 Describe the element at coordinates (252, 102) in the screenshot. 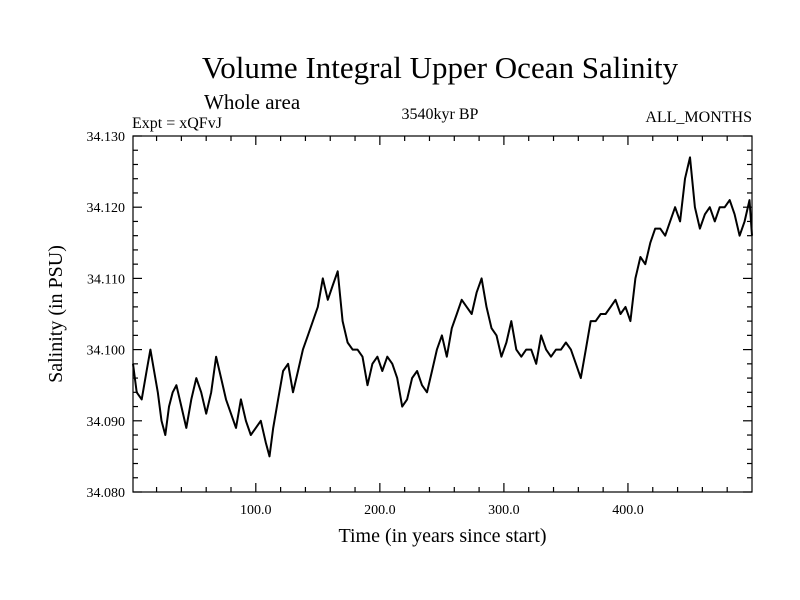

I see `chart-subtitle: Whole area` at that location.